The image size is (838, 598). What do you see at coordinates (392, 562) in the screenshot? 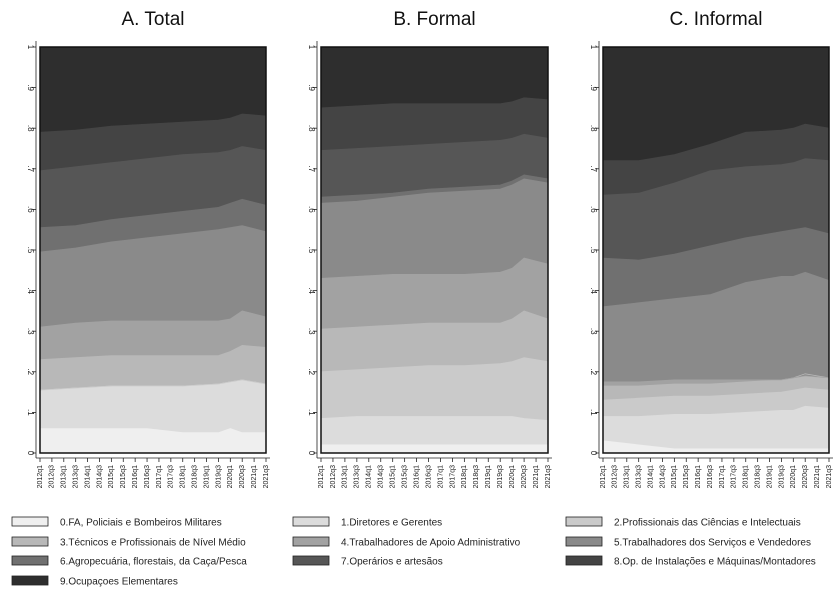
I see `legend-label: 7.Operários e artesãos` at bounding box center [392, 562].